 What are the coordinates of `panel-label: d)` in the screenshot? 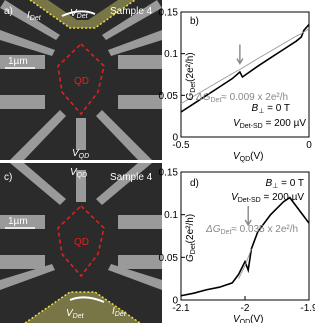 It's located at (194, 183).